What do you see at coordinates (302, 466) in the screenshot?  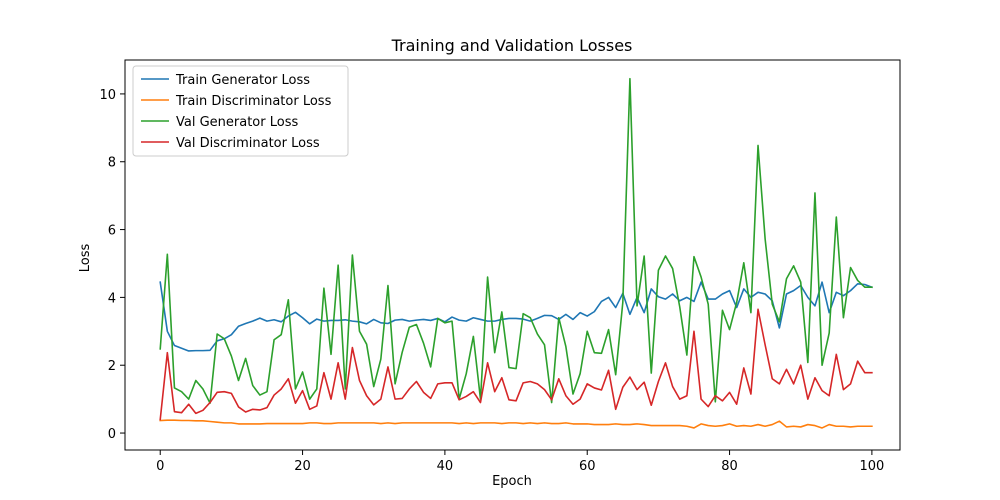 I see `x-tick-label: 20` at bounding box center [302, 466].